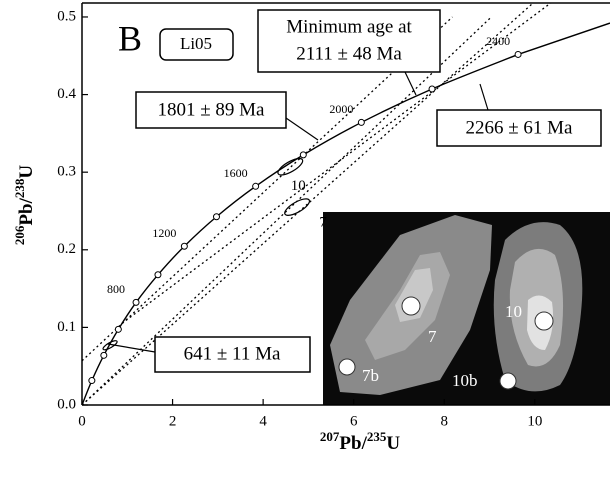 This screenshot has width=614, height=477. Describe the element at coordinates (66, 94) in the screenshot. I see `y-tick-label: 0.4` at that location.